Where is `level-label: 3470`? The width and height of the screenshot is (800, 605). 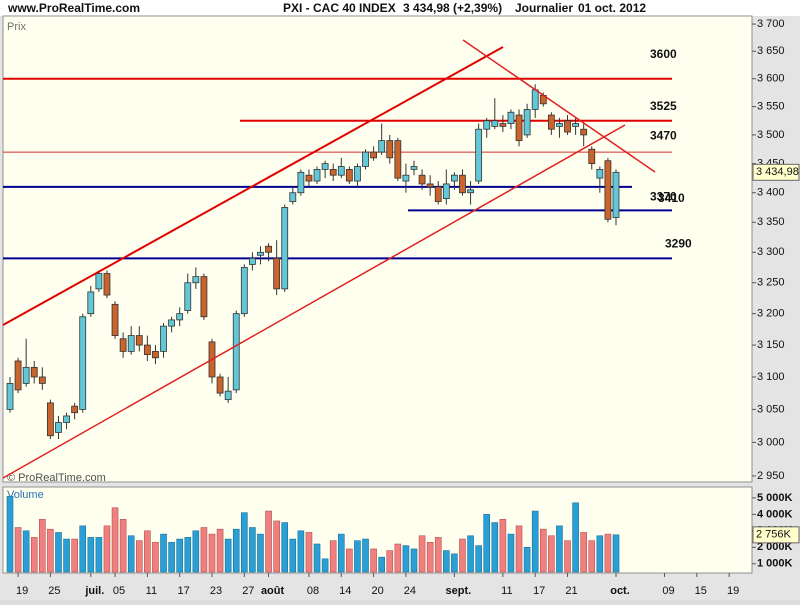 level-label: 3470 is located at coordinates (663, 135).